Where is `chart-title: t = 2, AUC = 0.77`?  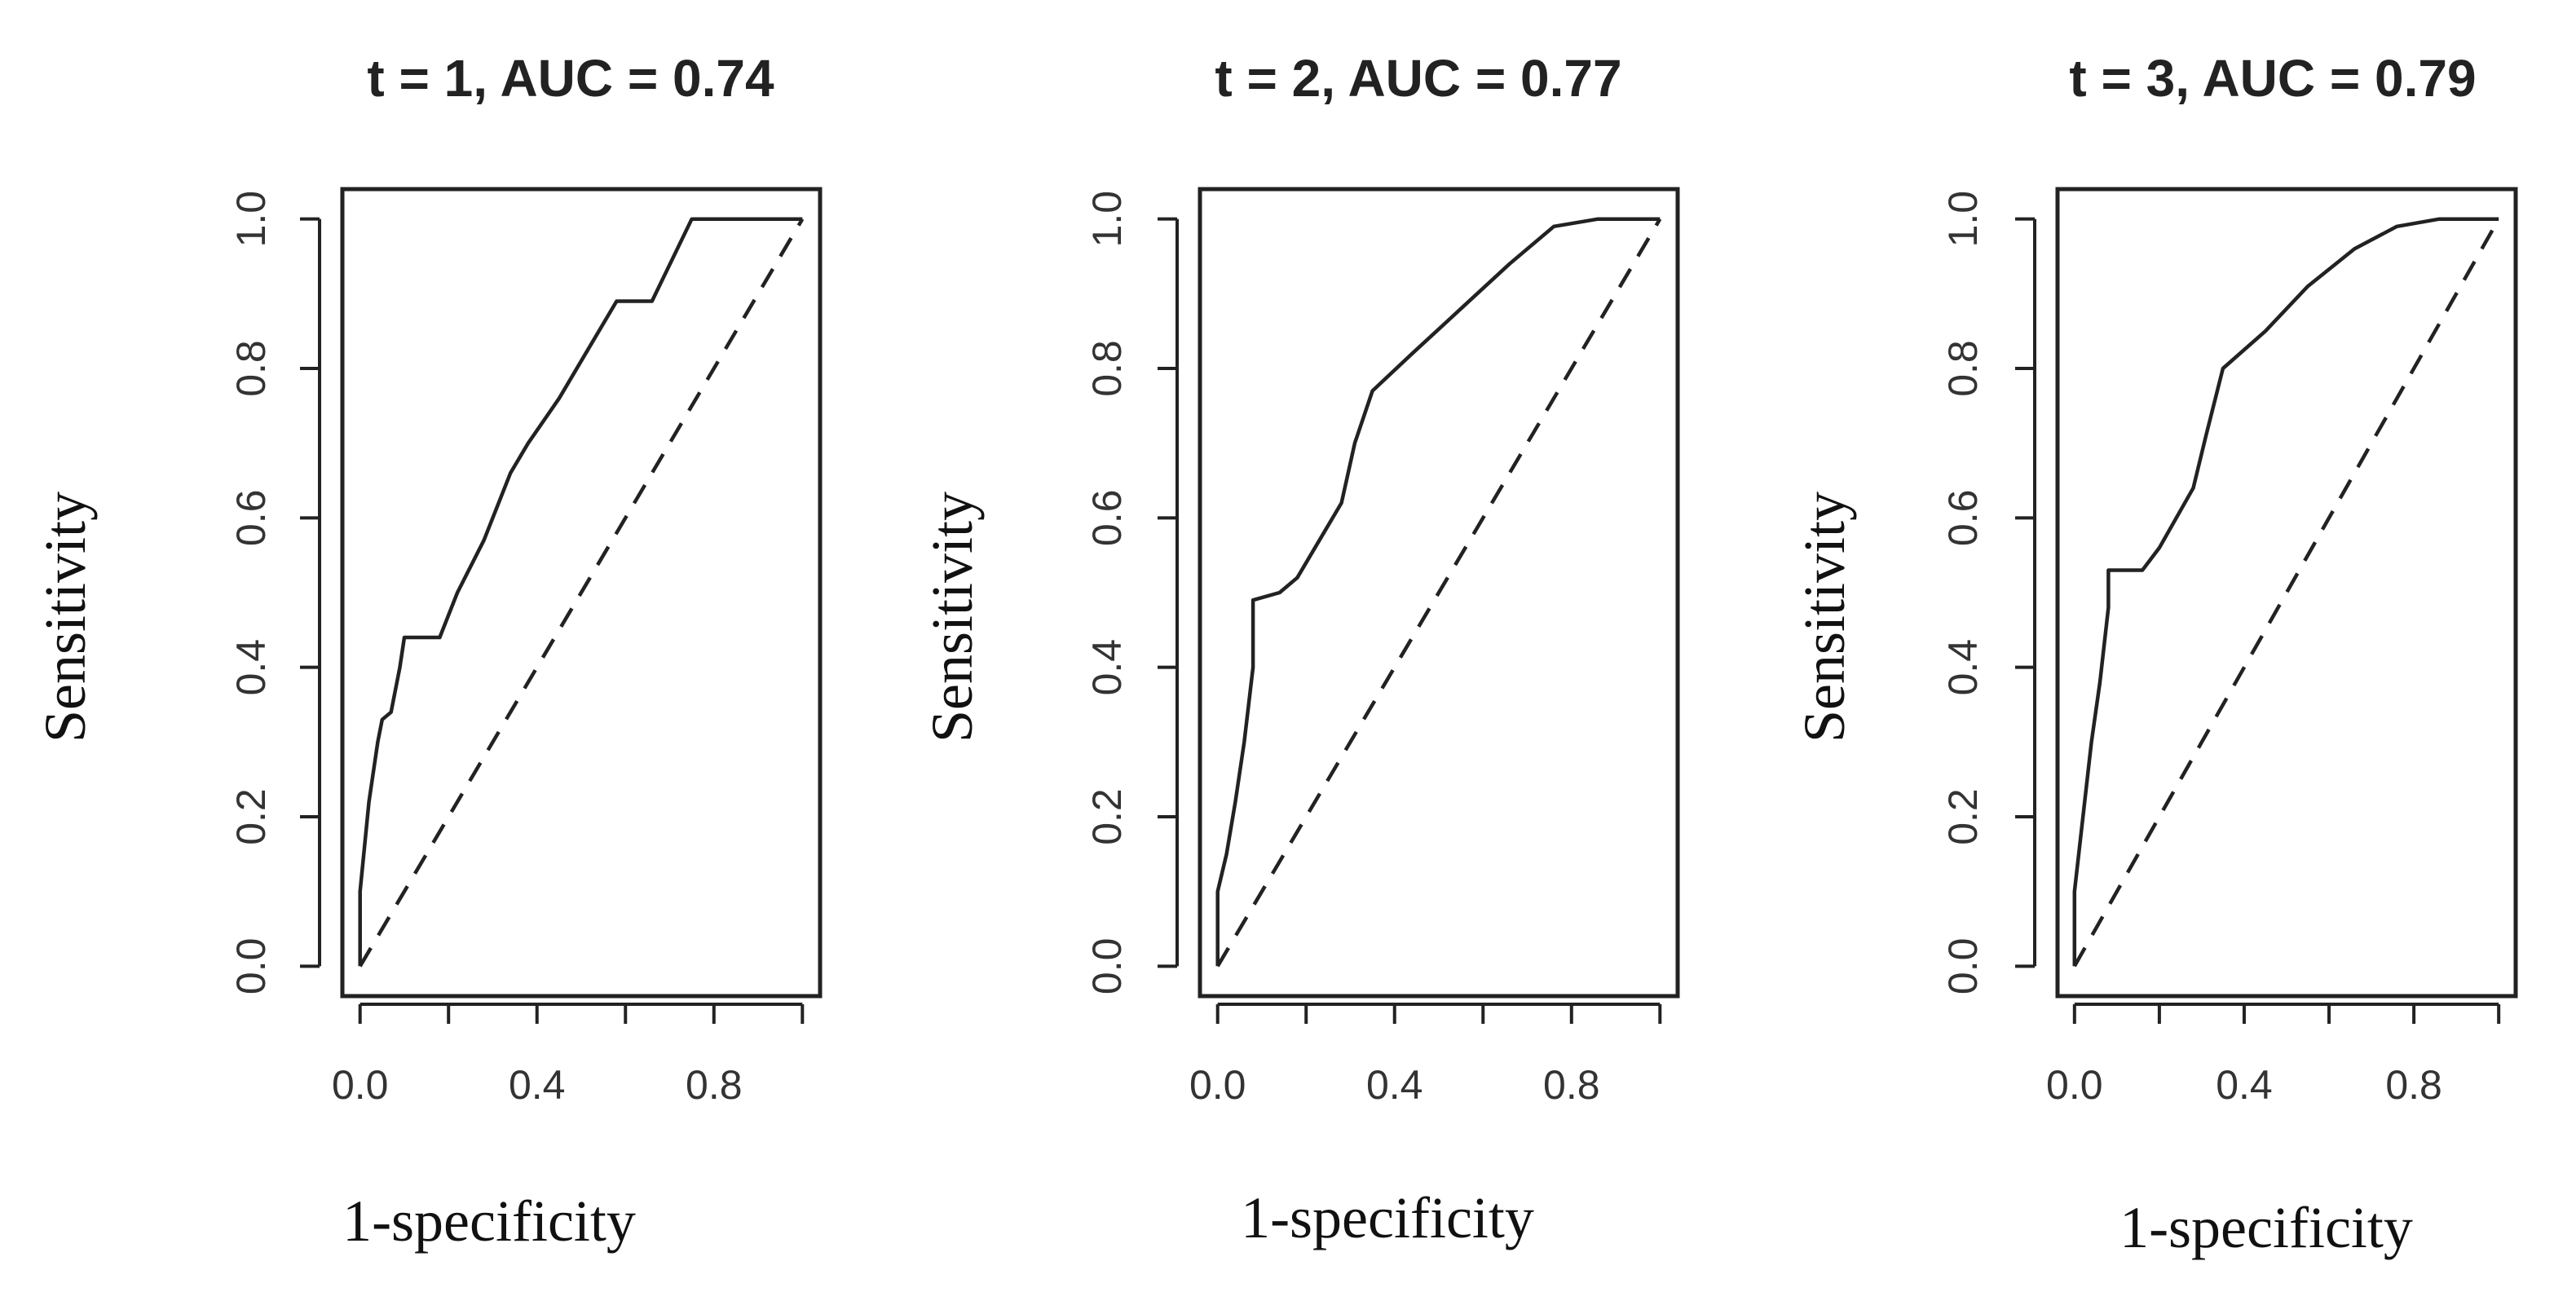
chart-title: t = 2, AUC = 0.77 is located at coordinates (1418, 78).